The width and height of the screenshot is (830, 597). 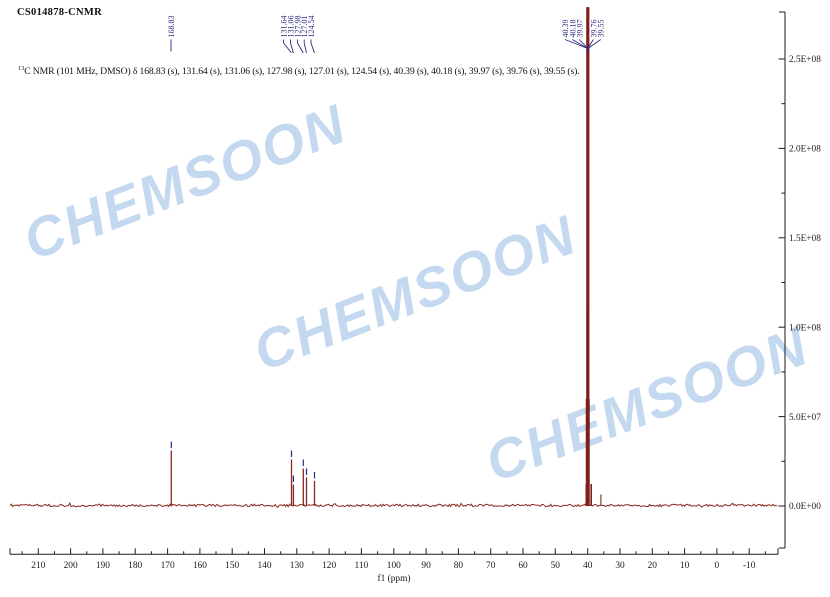 I want to click on y-axis, so click(x=782, y=280).